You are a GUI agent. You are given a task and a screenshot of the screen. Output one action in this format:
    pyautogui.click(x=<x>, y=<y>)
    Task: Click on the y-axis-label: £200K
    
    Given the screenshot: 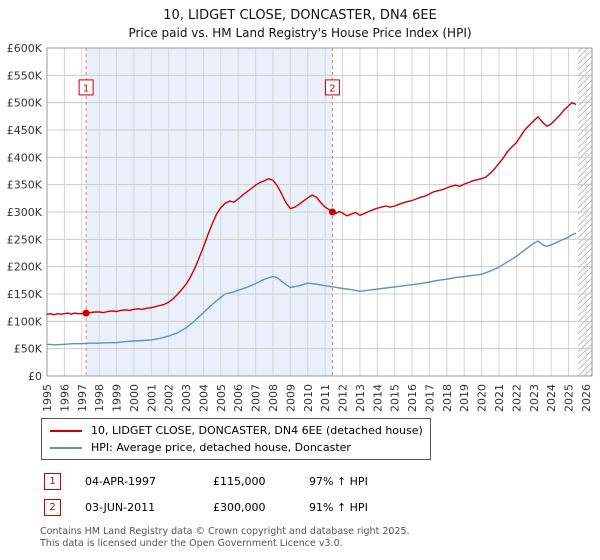 What is the action you would take?
    pyautogui.click(x=25, y=267)
    